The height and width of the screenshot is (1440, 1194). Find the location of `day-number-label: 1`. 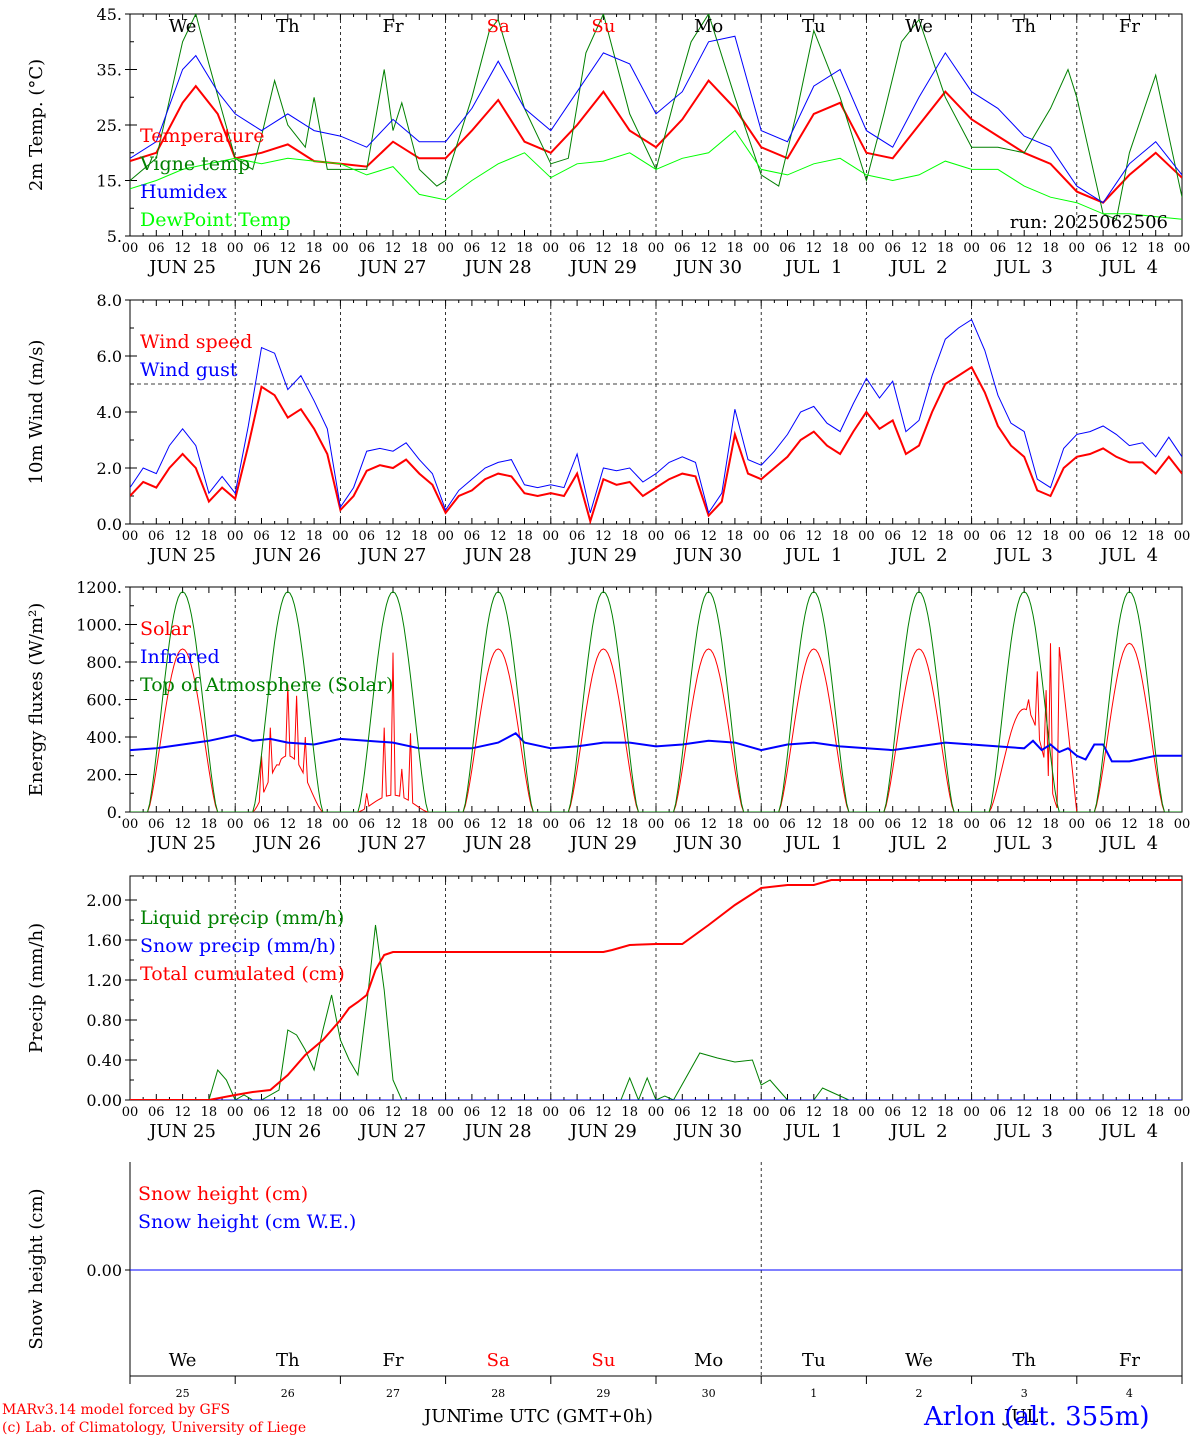

day-number-label: 1 is located at coordinates (813, 1393).